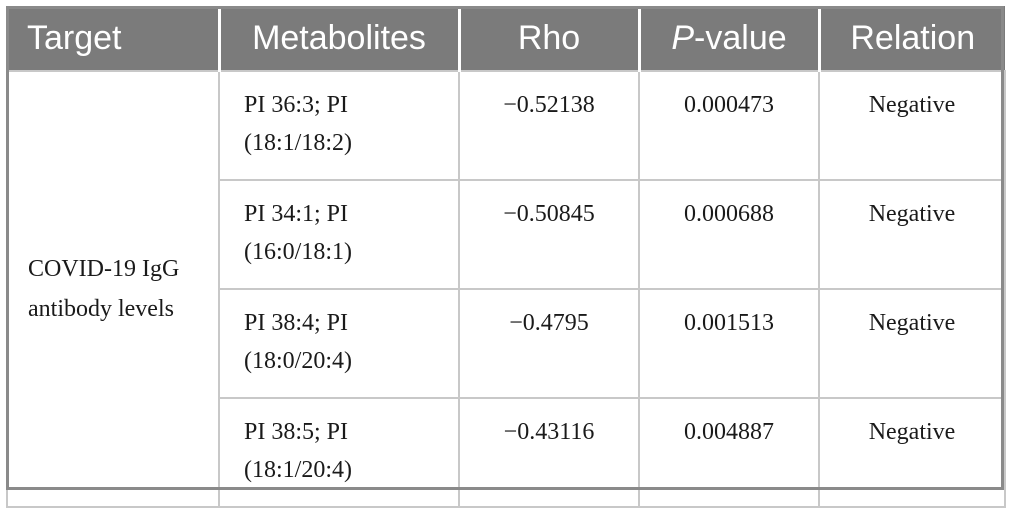 The image size is (1010, 508). I want to click on metabolite-line-2: (18:1/20:4), so click(298, 470).